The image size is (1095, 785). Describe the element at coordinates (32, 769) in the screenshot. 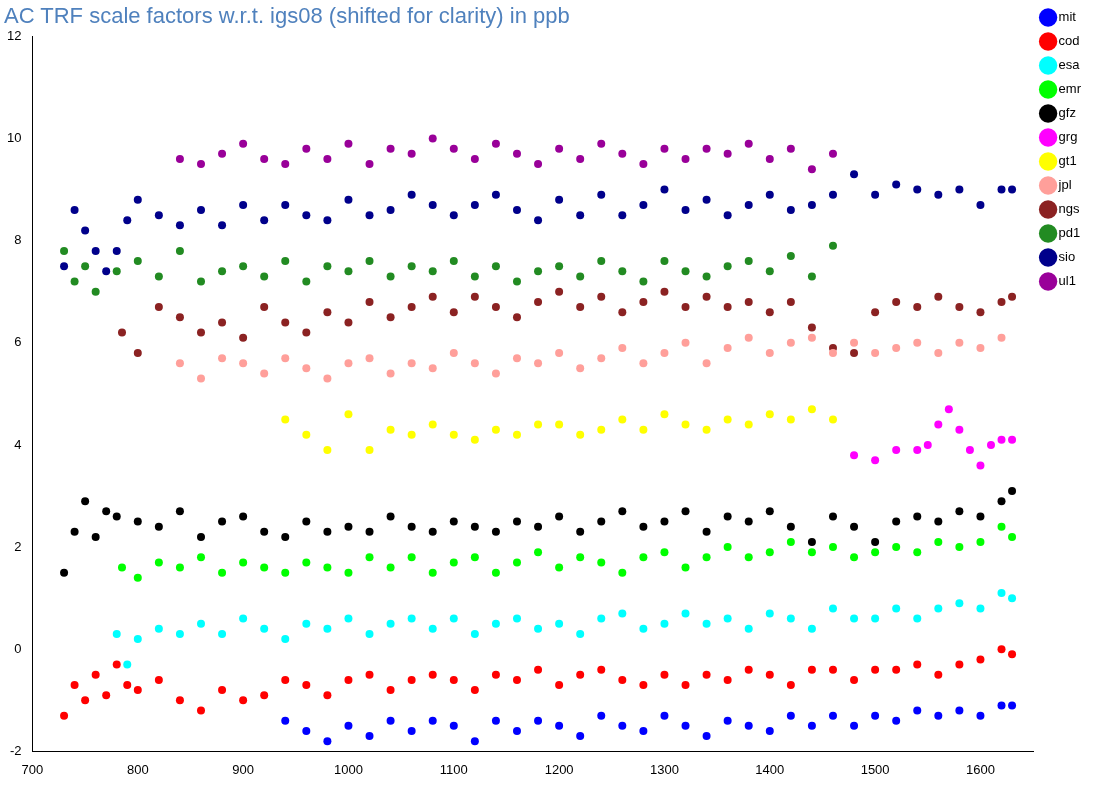

I see `x-tick-label: 700` at that location.